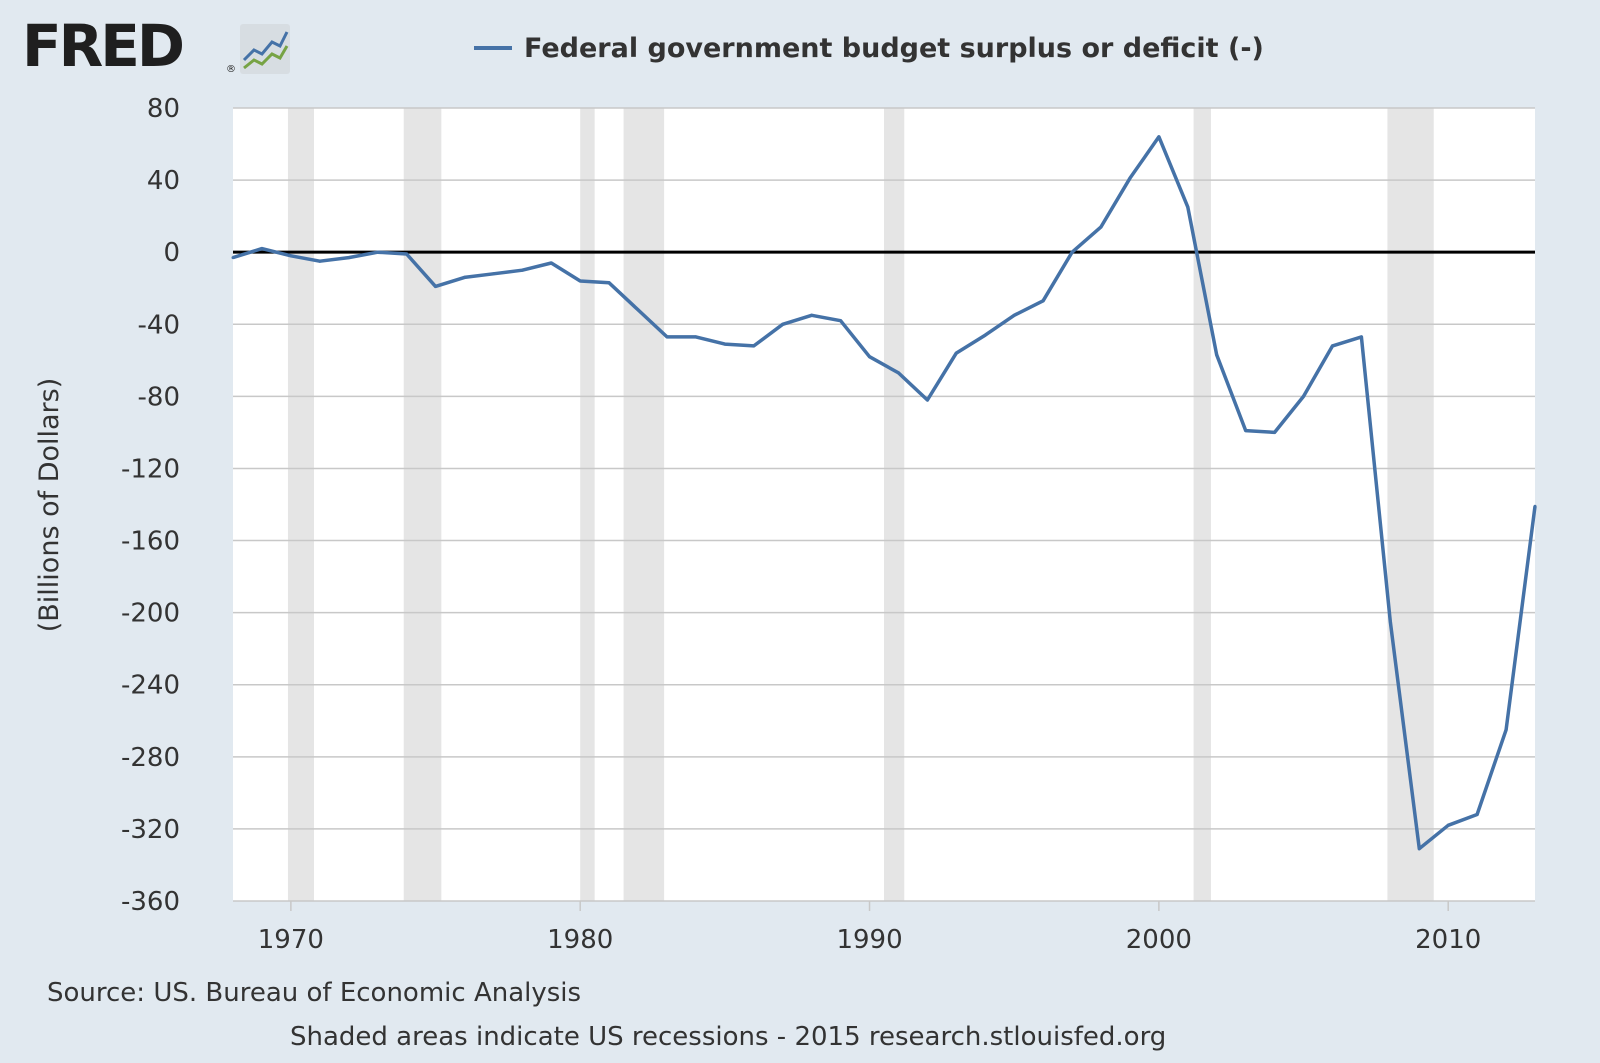 The height and width of the screenshot is (1063, 1600). I want to click on y-tick-label: -120, so click(150, 469).